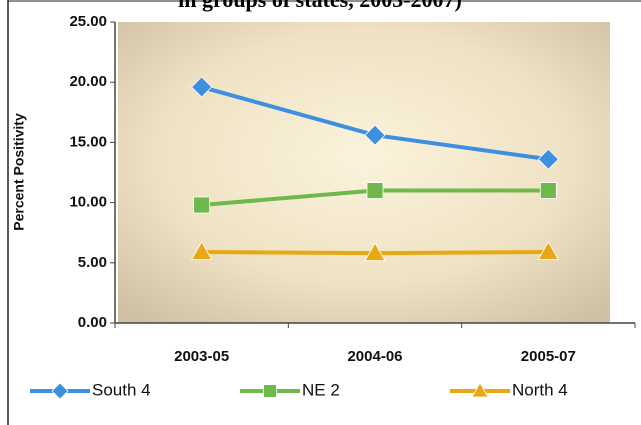  Describe the element at coordinates (548, 356) in the screenshot. I see `x-tick-label: 2005-07` at that location.